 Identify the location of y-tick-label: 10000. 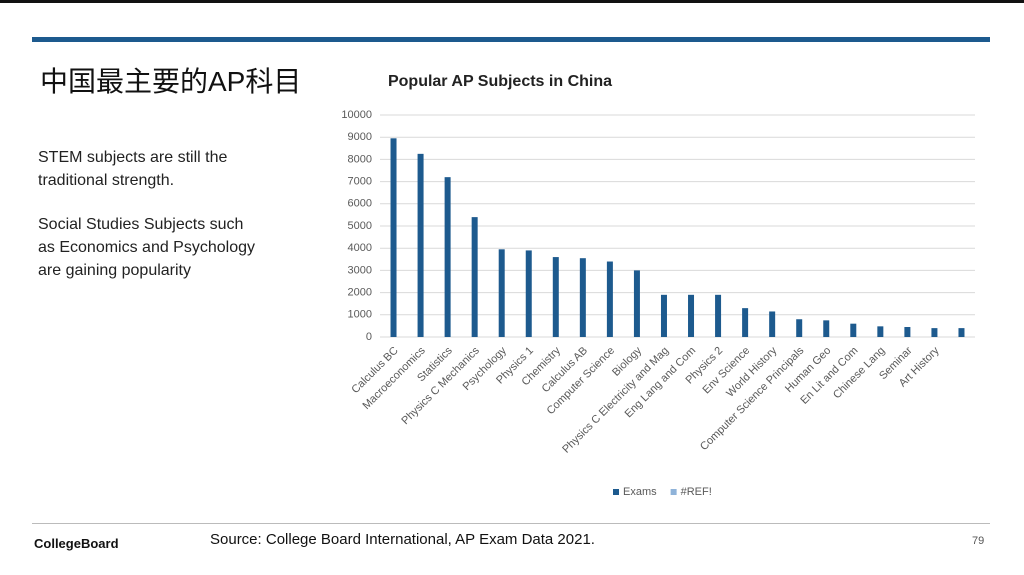
(356, 115).